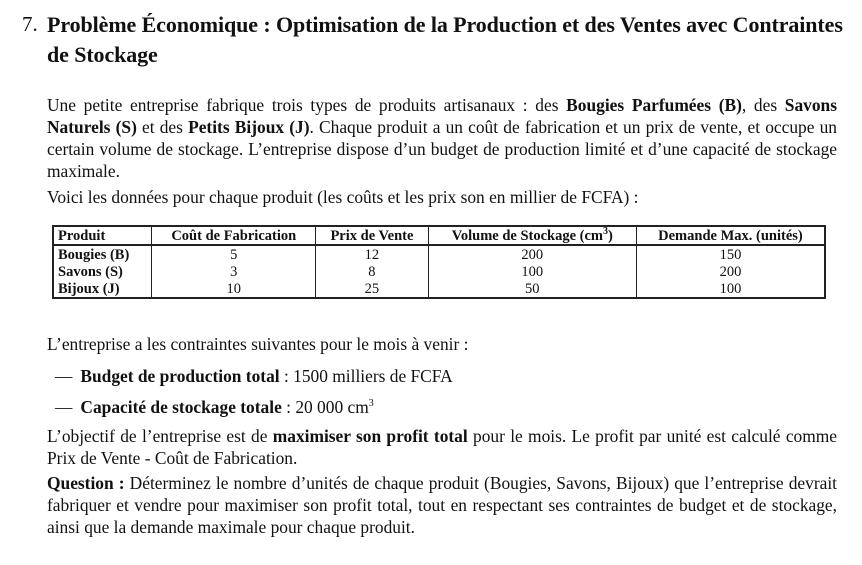 Image resolution: width=862 pixels, height=565 pixels. Describe the element at coordinates (102, 289) in the screenshot. I see `cell-product: Bijoux (J)` at that location.